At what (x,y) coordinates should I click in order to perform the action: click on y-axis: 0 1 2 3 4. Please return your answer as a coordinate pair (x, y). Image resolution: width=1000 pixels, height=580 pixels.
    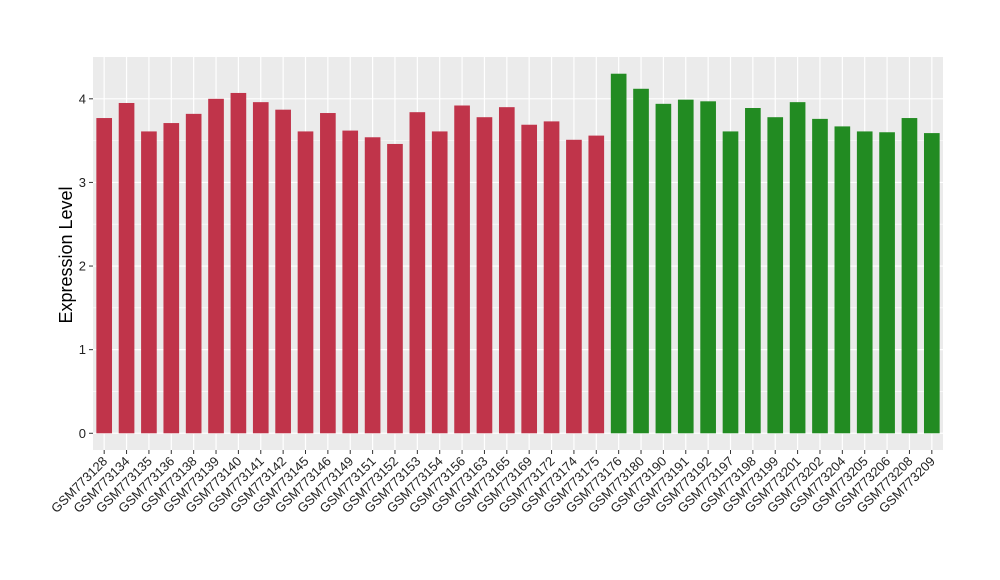
    Looking at the image, I should click on (86, 266).